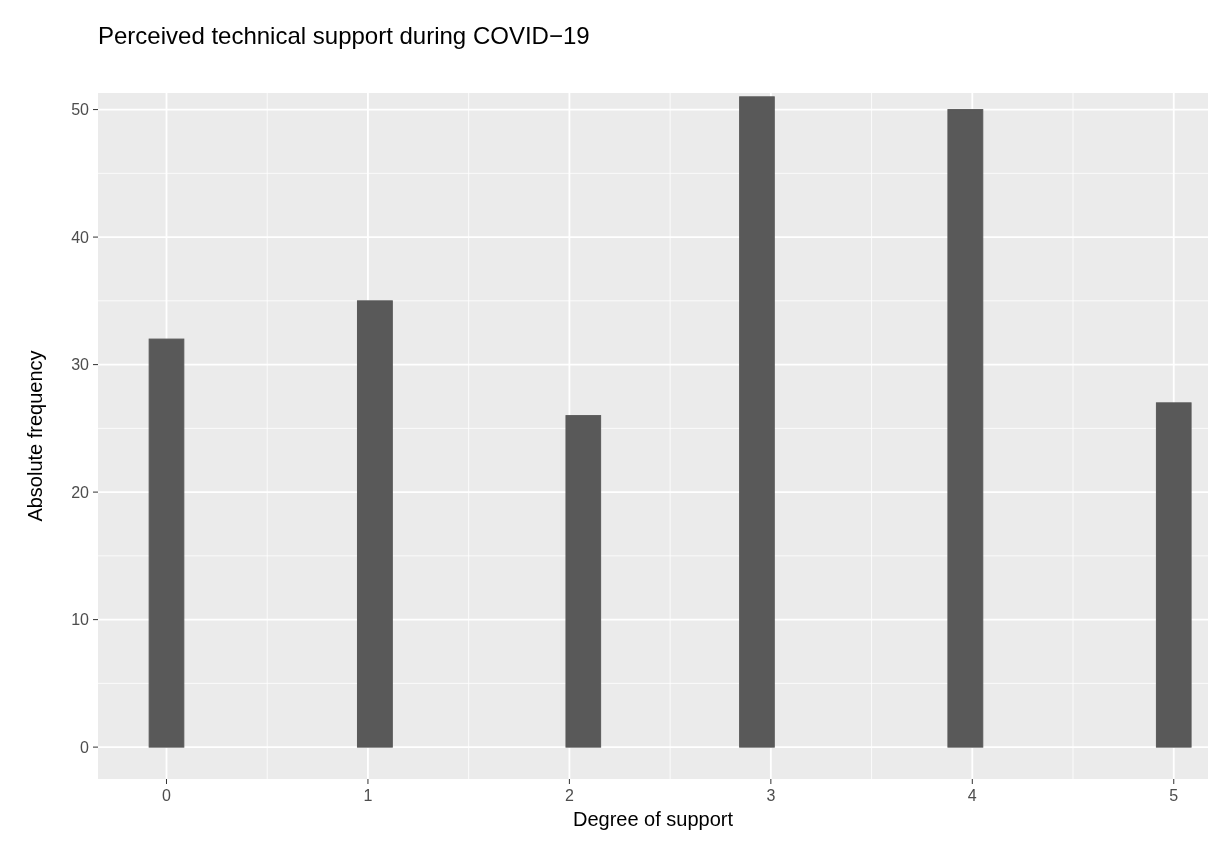 Image resolution: width=1225 pixels, height=851 pixels. I want to click on x-tick-label: 5, so click(1174, 795).